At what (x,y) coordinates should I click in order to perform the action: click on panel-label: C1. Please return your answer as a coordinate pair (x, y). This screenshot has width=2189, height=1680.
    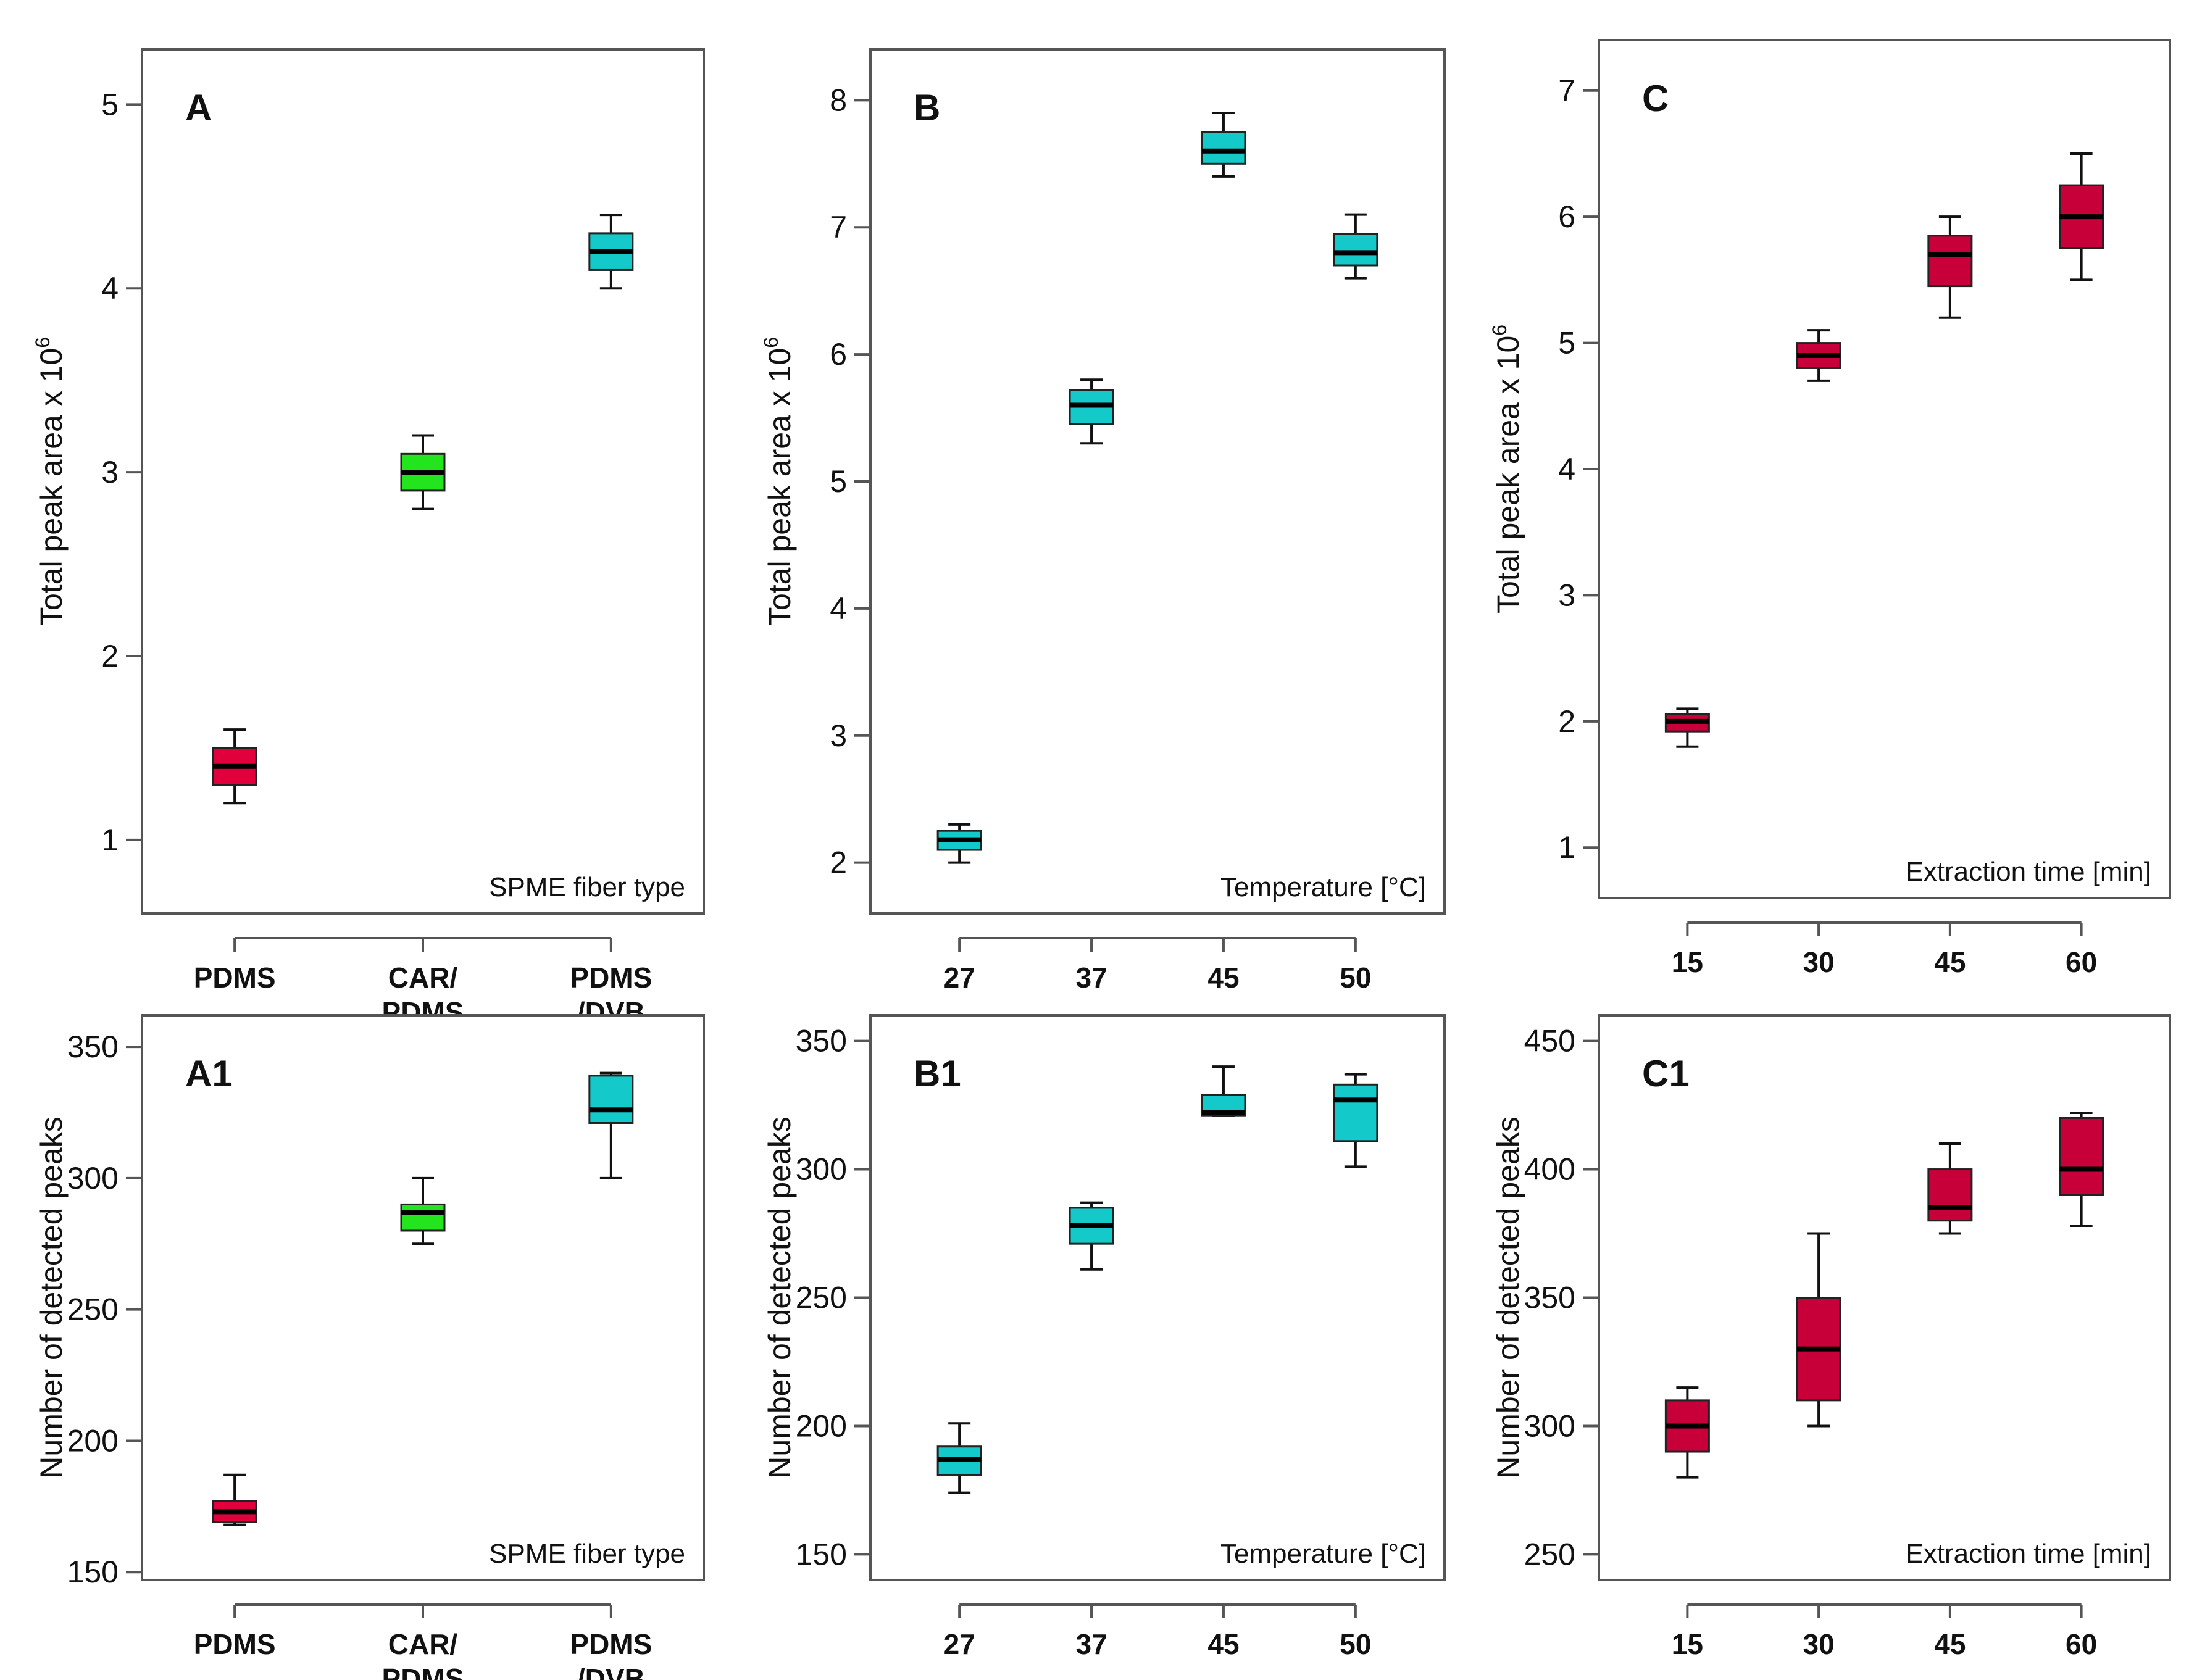
    Looking at the image, I should click on (1666, 1073).